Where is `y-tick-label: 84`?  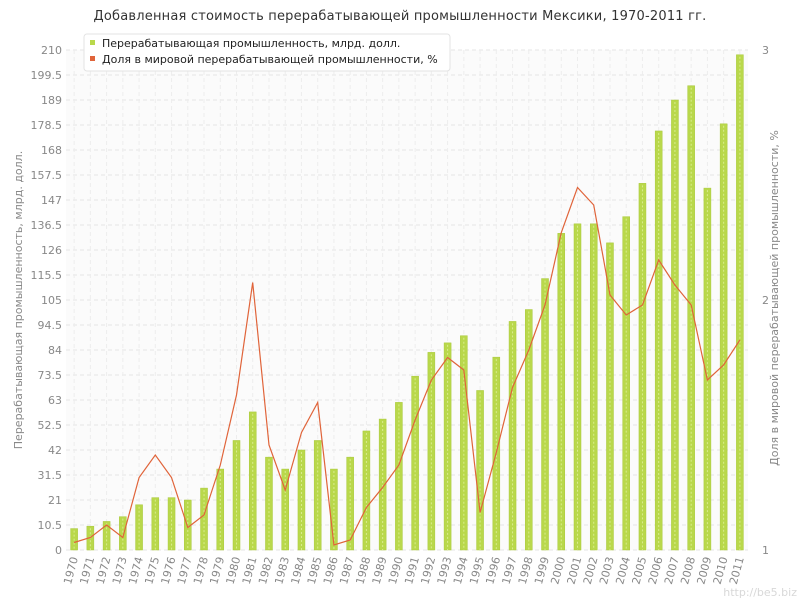
y-tick-label: 84 is located at coordinates (55, 350).